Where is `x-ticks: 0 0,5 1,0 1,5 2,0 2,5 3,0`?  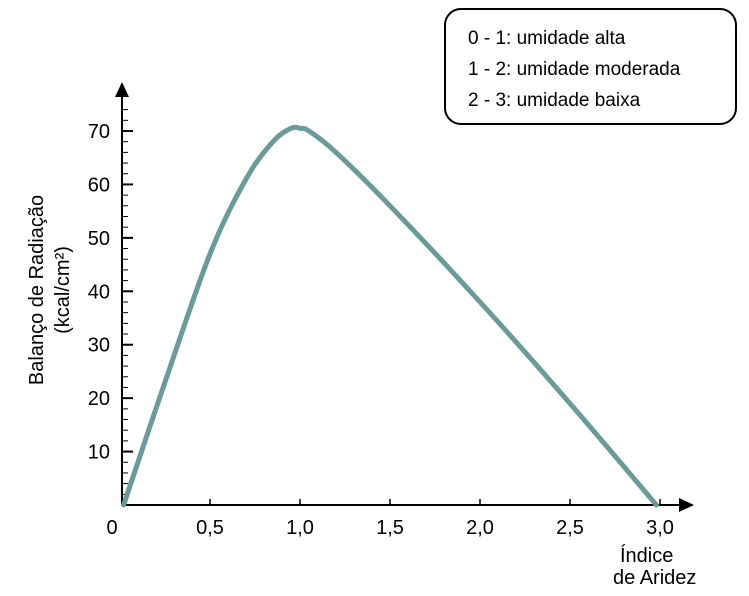 x-ticks: 0 0,5 1,0 1,5 2,0 2,5 3,0 is located at coordinates (390, 519).